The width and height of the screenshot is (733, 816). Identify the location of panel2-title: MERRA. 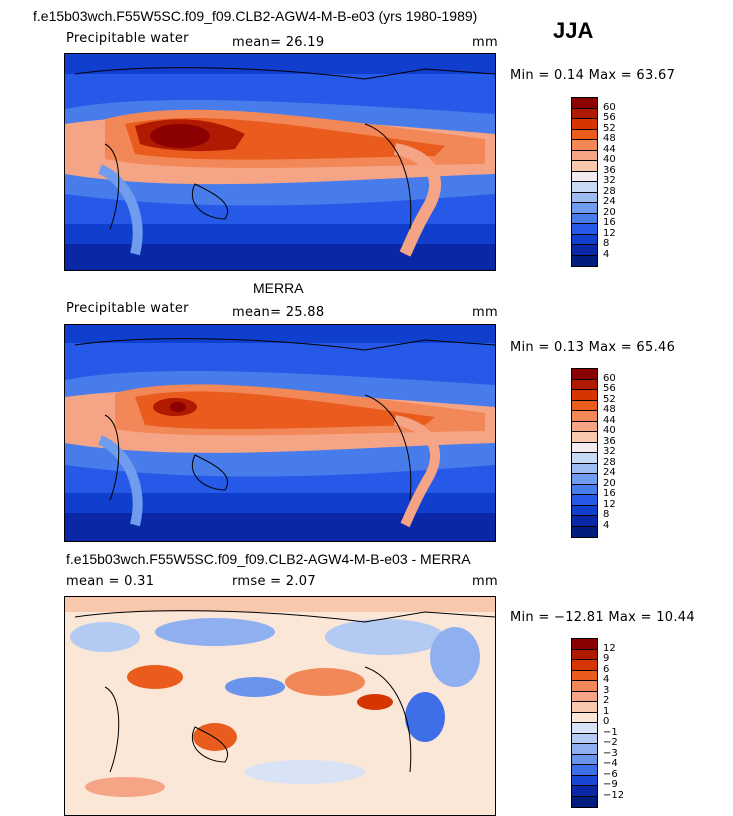
(278, 288).